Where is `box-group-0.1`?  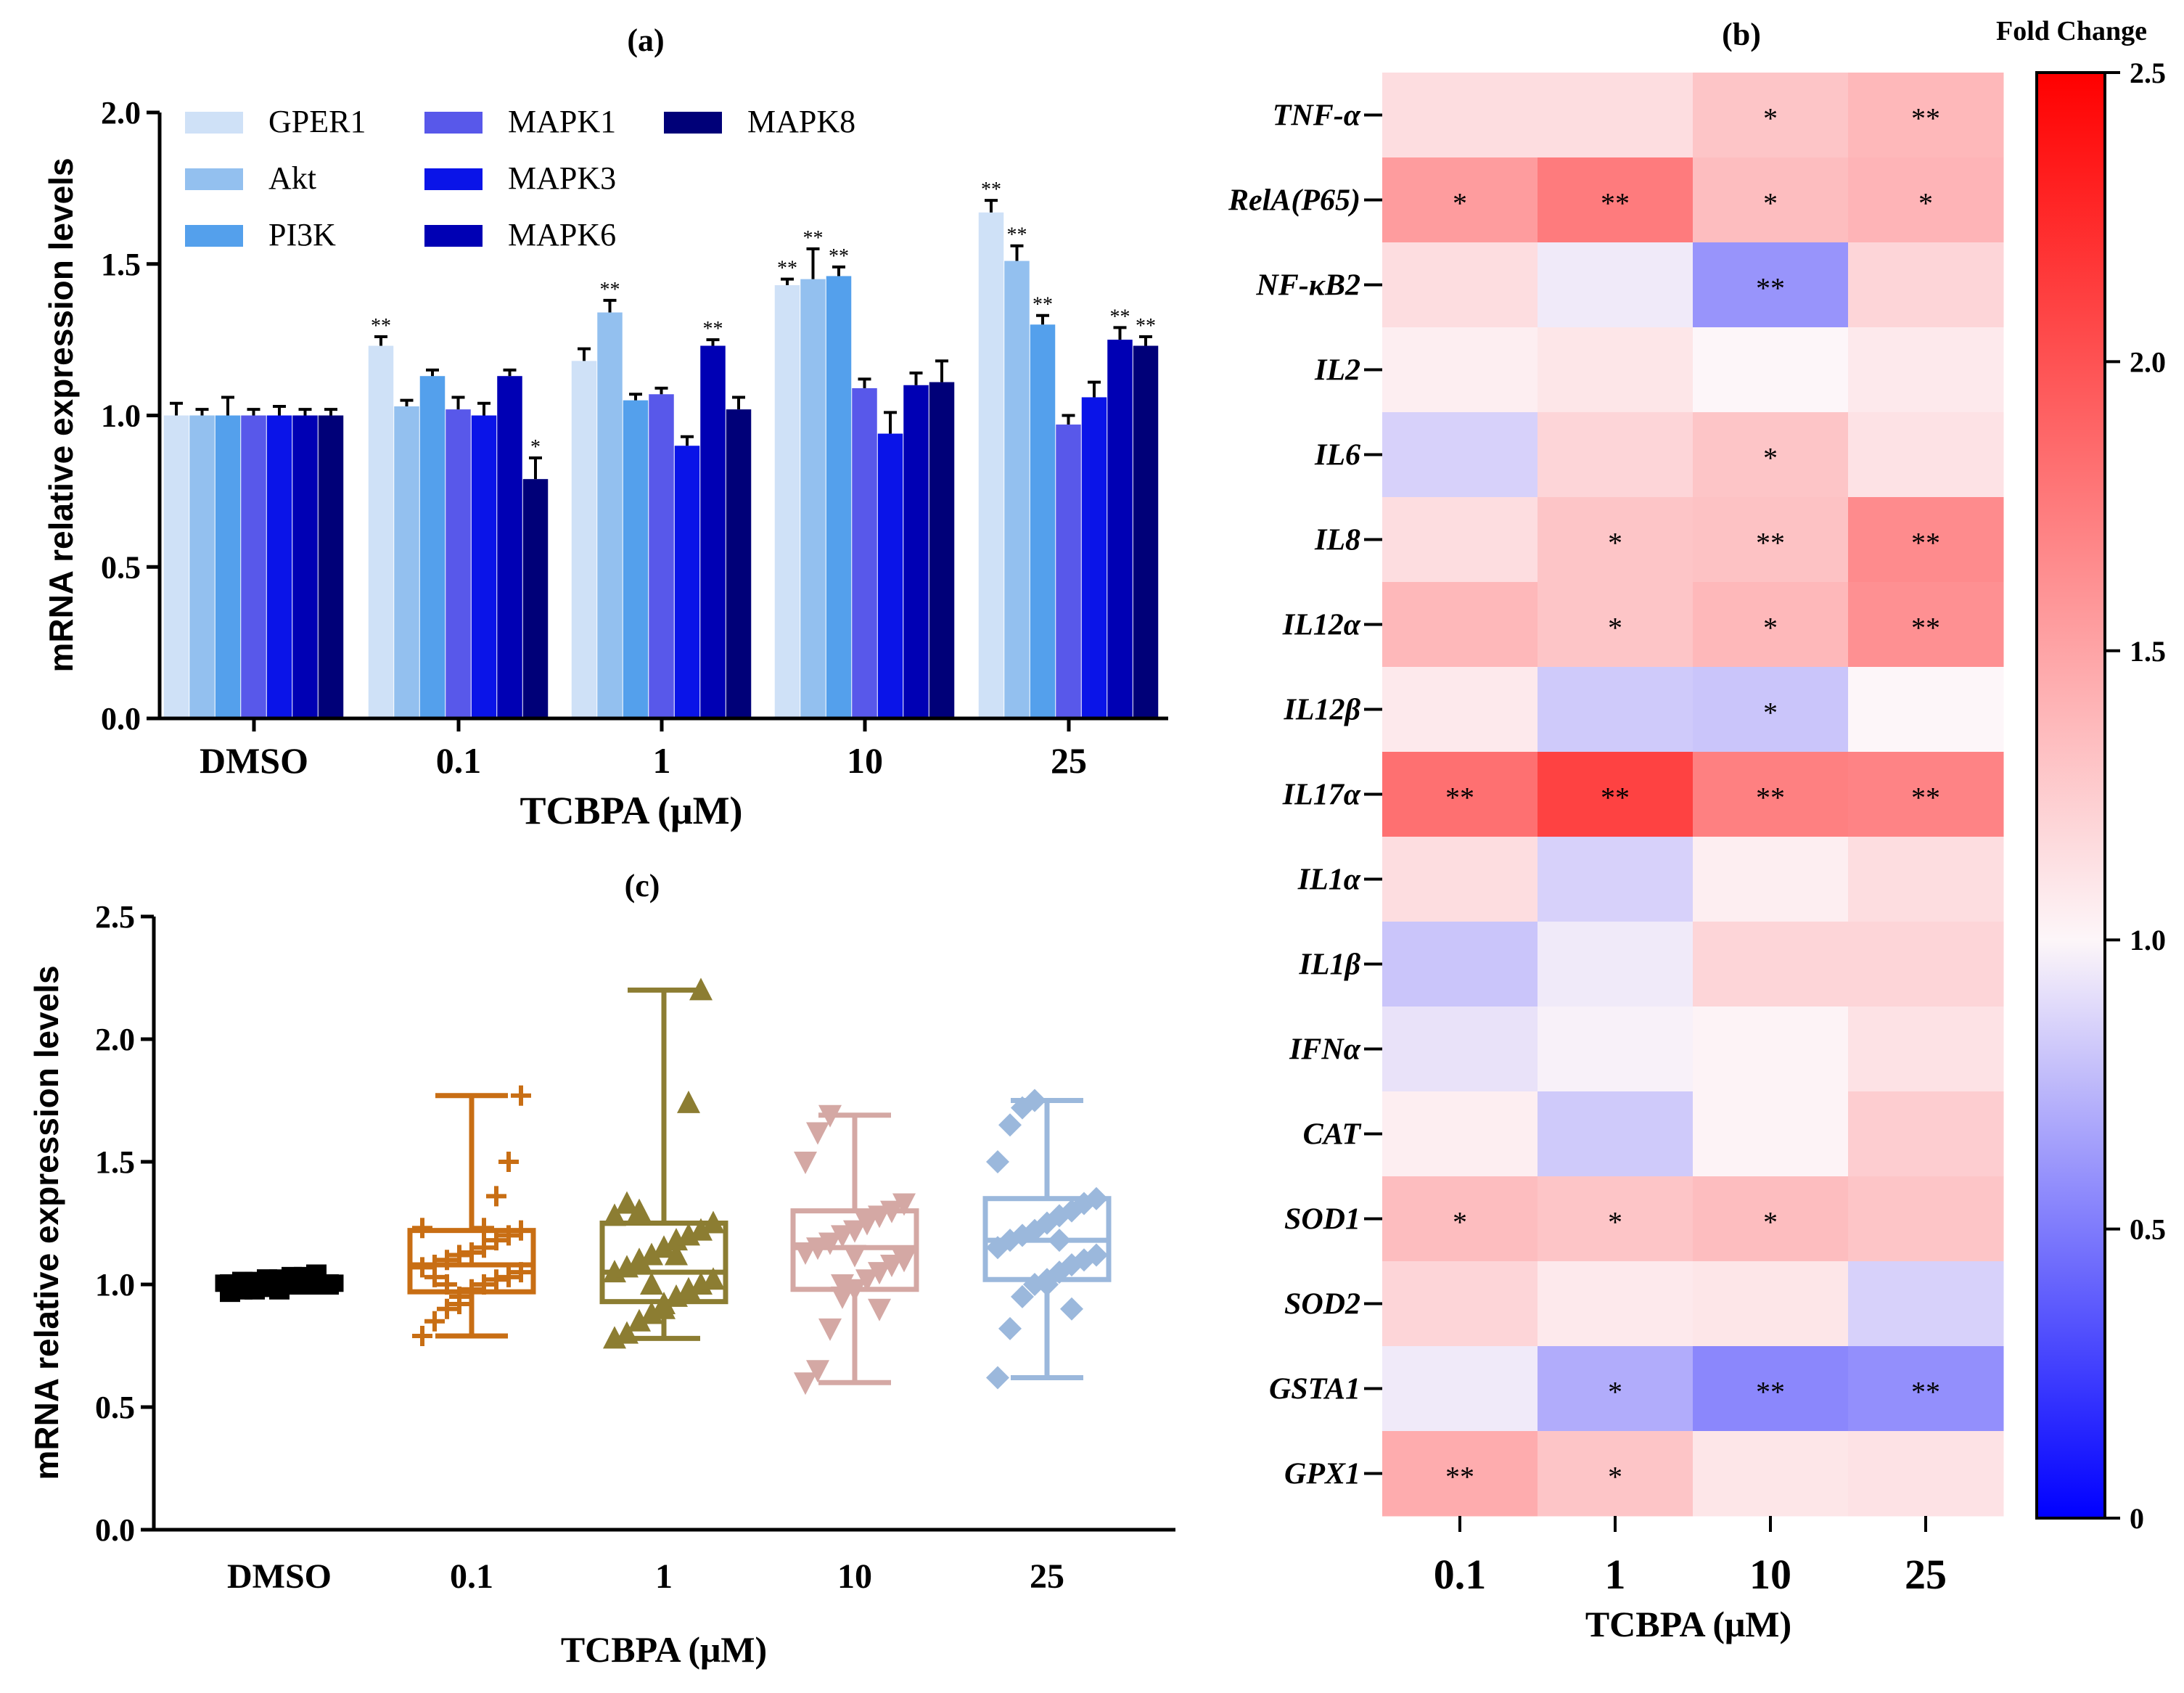
box-group-0.1 is located at coordinates (471, 1216).